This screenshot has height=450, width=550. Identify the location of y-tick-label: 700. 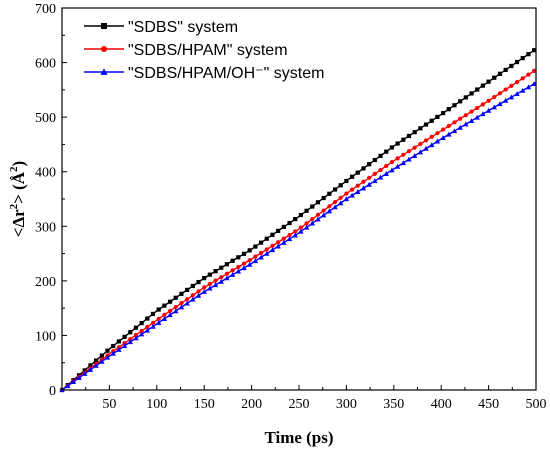
(45, 9).